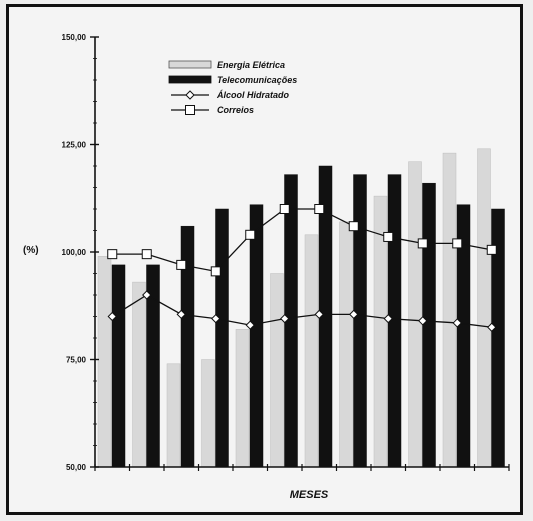 Image resolution: width=533 pixels, height=521 pixels. Describe the element at coordinates (74, 252) in the screenshot. I see `y-tick-label: 100,00` at that location.